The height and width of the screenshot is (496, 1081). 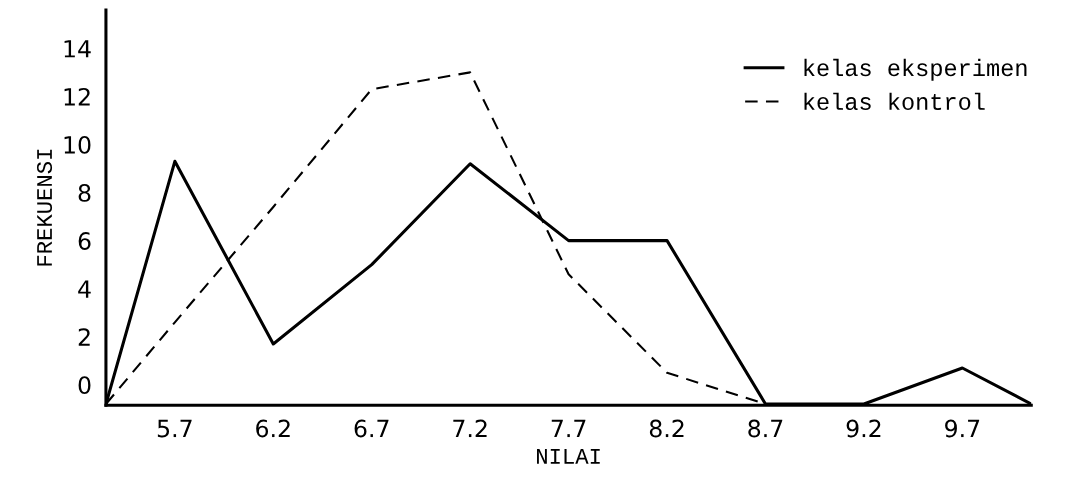 What do you see at coordinates (371, 428) in the screenshot?
I see `x-tick-label: 6.7` at bounding box center [371, 428].